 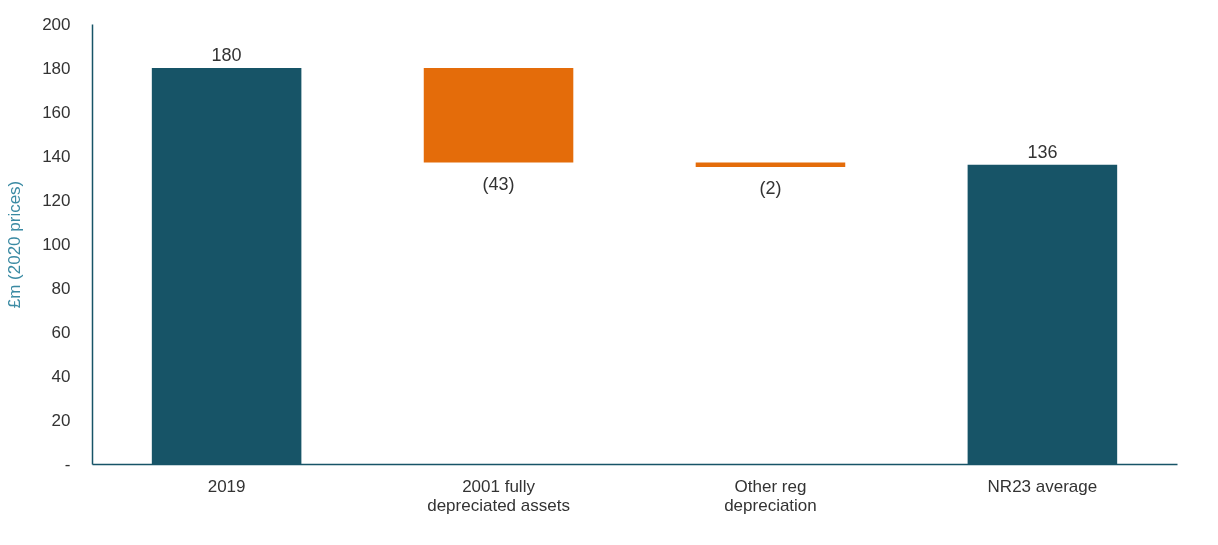 I want to click on y-tick-label: 180, so click(x=56, y=68).